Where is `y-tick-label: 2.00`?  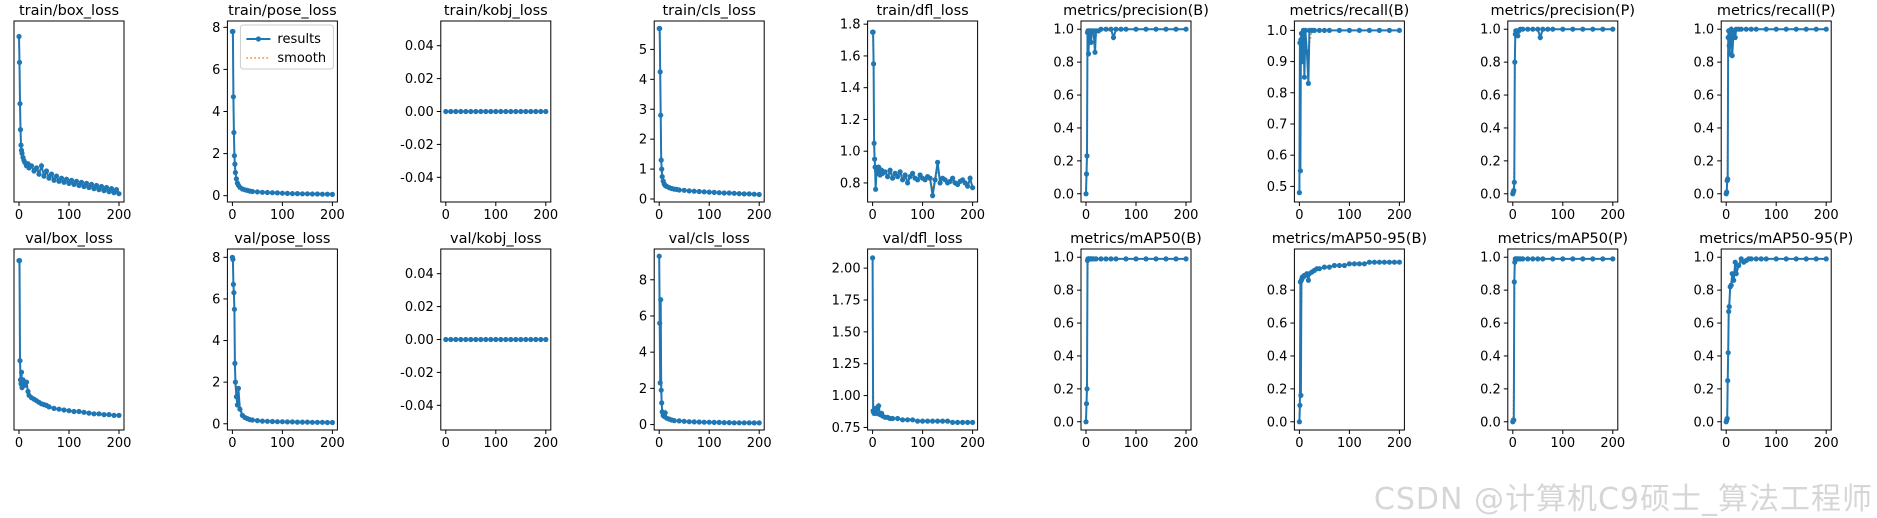 y-tick-label: 2.00 is located at coordinates (846, 269).